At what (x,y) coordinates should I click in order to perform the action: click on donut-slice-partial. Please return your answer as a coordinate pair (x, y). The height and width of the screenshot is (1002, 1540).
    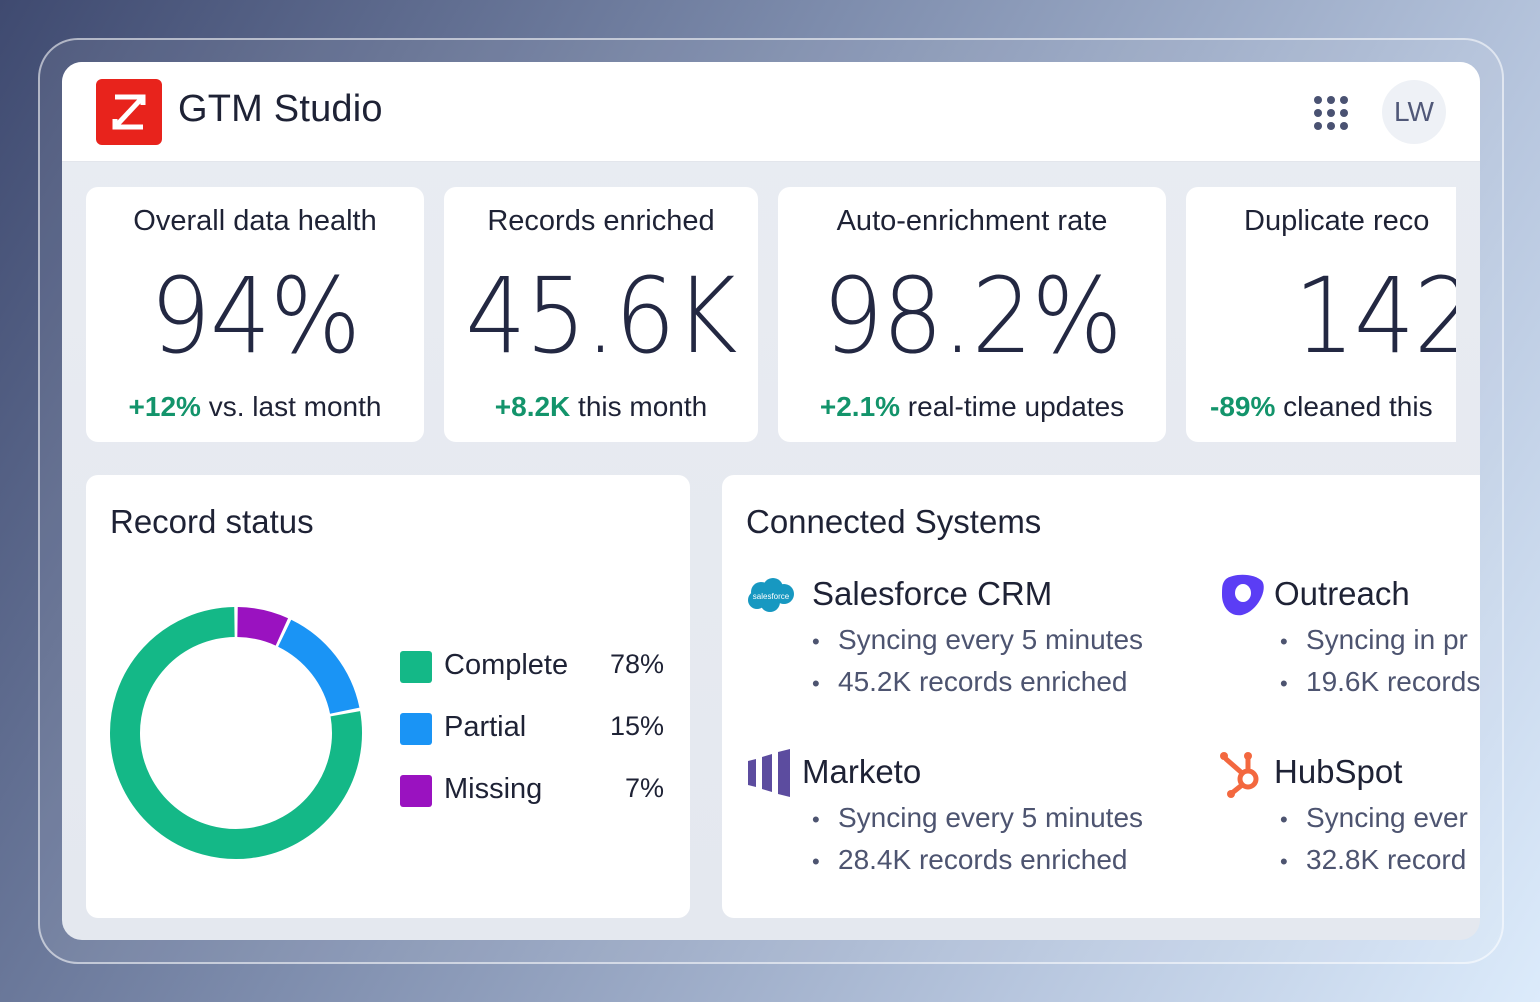
    Looking at the image, I should click on (318, 667).